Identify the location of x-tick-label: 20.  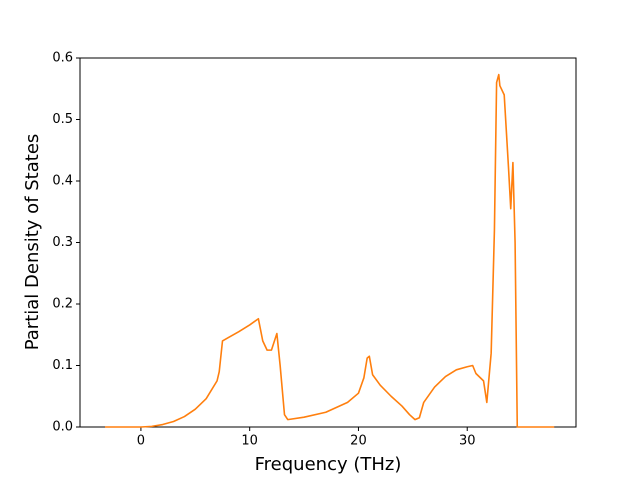
(358, 441).